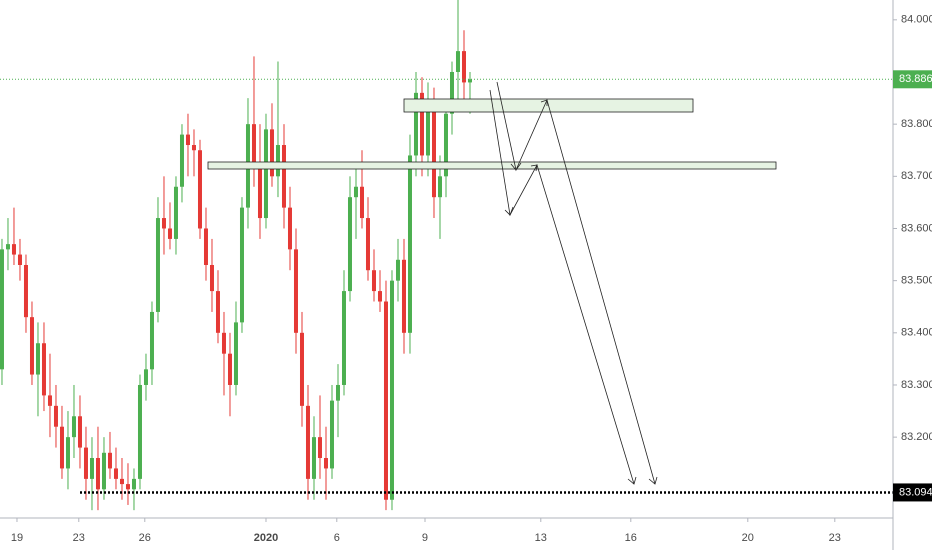 The width and height of the screenshot is (932, 550). Describe the element at coordinates (492, 165) in the screenshot. I see `zone` at that location.